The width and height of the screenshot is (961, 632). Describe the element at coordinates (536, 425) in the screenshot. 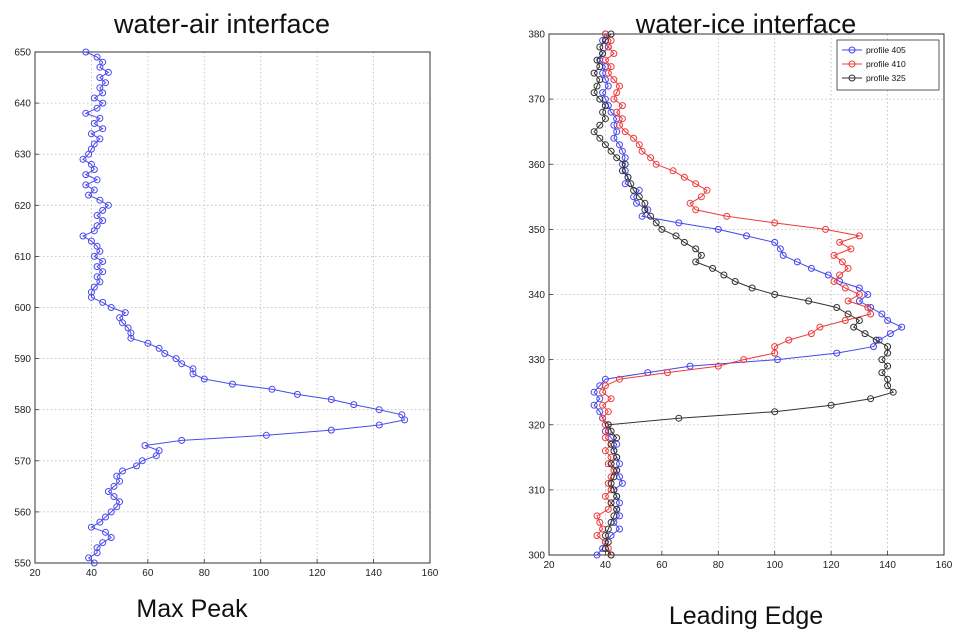

I see `y-tick-label: 320` at that location.